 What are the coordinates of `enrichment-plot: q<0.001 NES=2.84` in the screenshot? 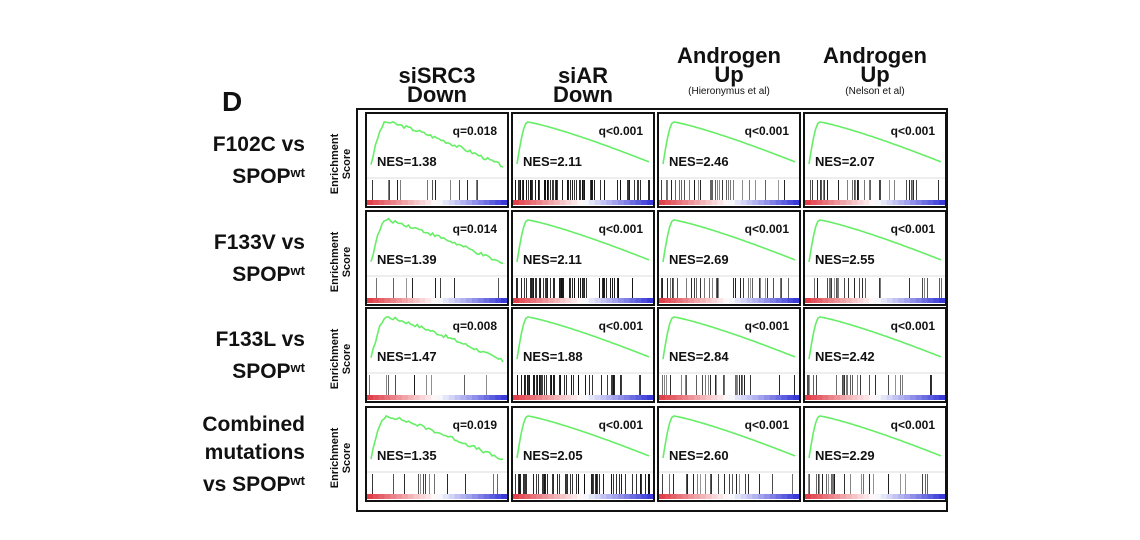 It's located at (729, 355).